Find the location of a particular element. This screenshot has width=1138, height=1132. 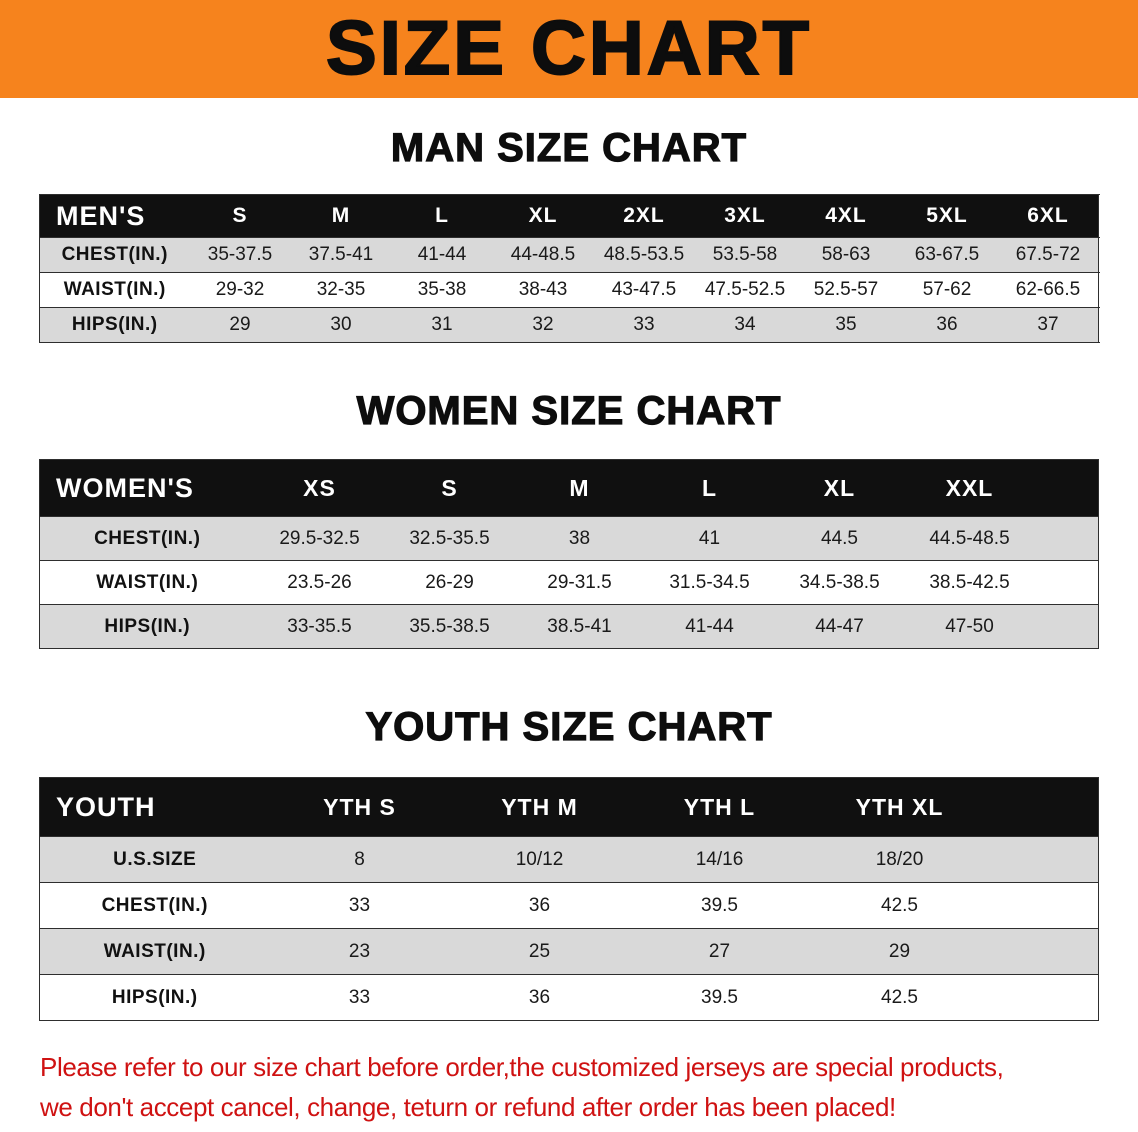

size-value: 35 is located at coordinates (846, 325).